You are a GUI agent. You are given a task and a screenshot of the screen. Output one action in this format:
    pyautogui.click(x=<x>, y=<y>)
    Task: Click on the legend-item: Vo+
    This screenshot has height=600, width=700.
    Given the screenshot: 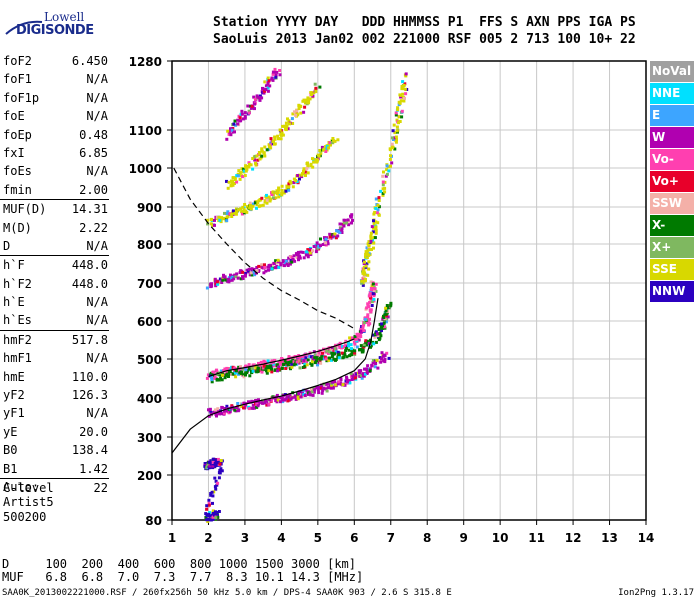 What is the action you would take?
    pyautogui.click(x=672, y=181)
    